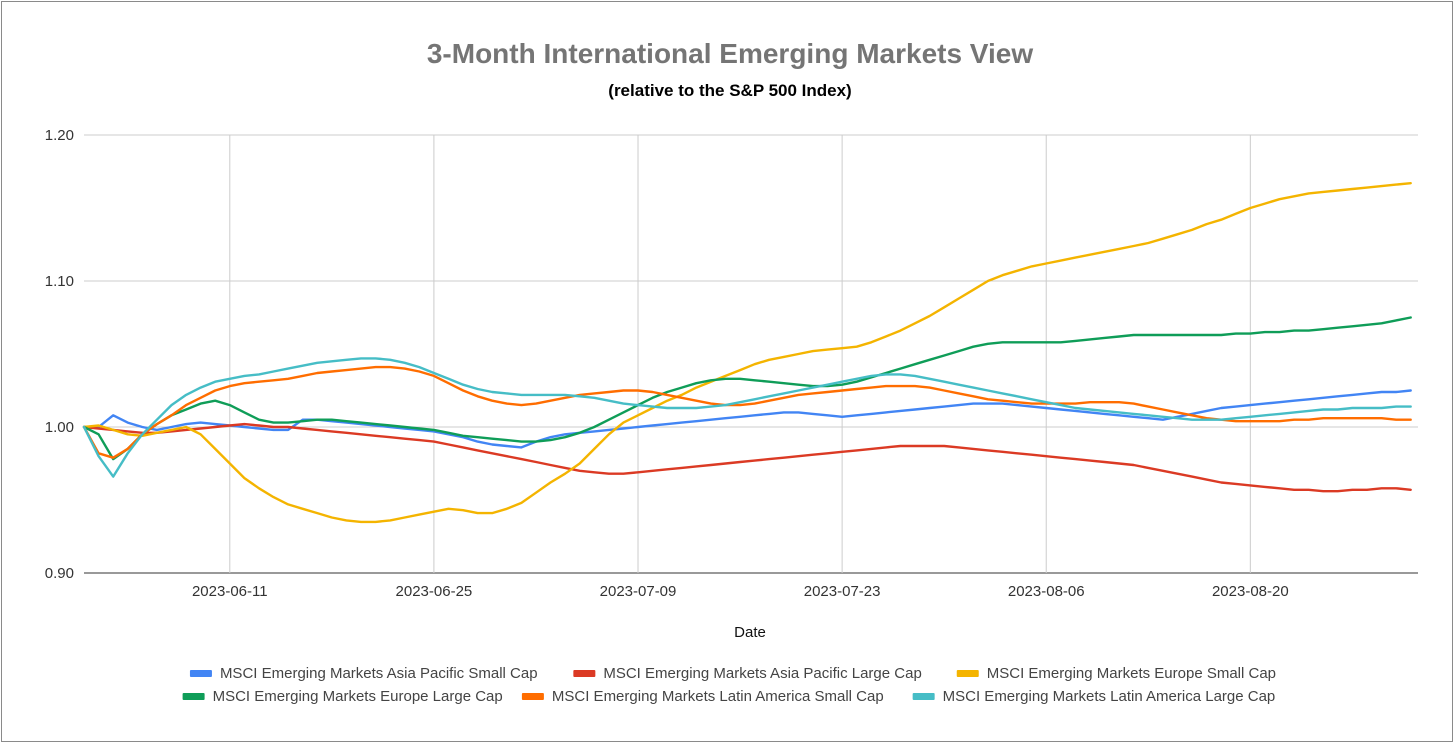 The image size is (1456, 745). What do you see at coordinates (1046, 591) in the screenshot?
I see `x-tick-label: 2023-08-06` at bounding box center [1046, 591].